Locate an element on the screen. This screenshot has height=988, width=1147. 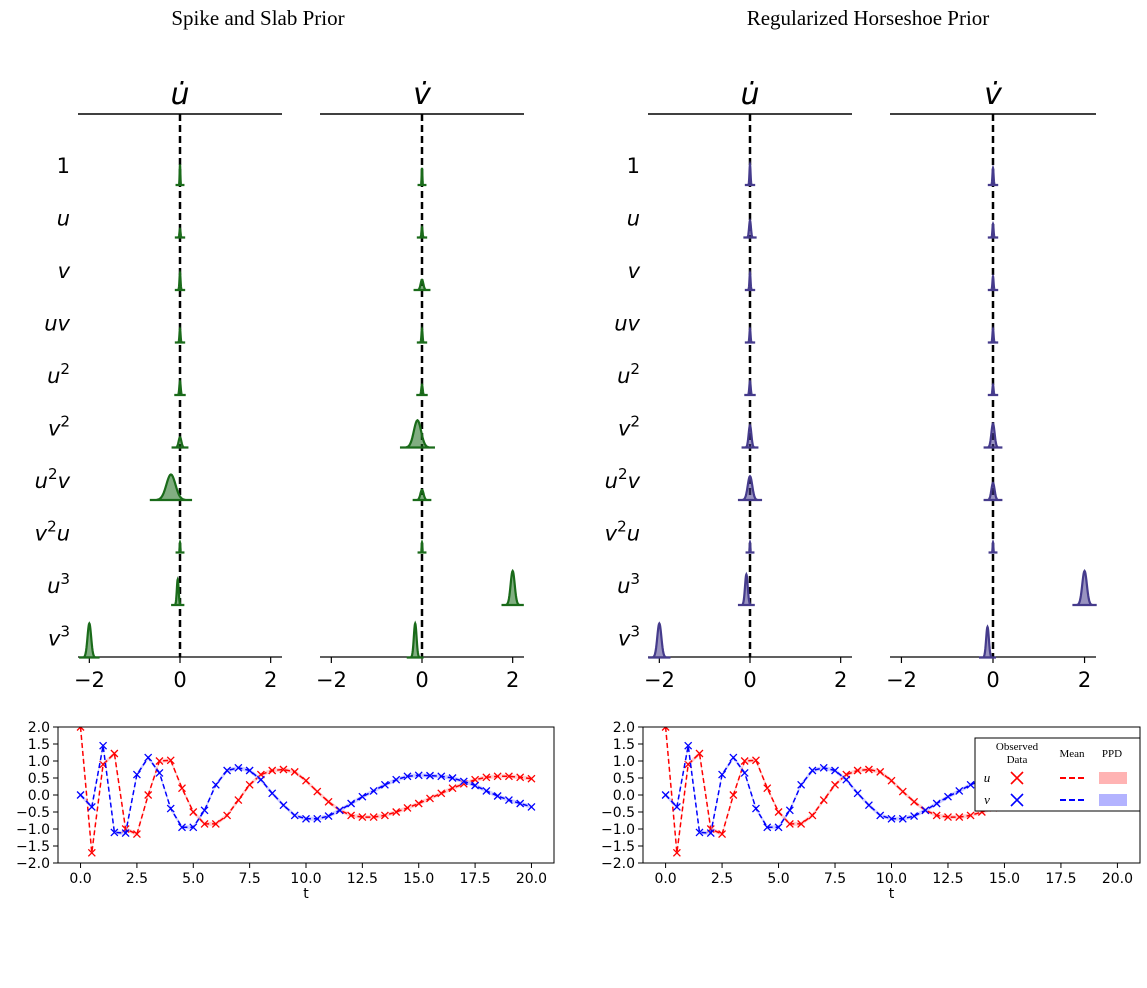
legend-marker-u is located at coordinates (1017, 778).